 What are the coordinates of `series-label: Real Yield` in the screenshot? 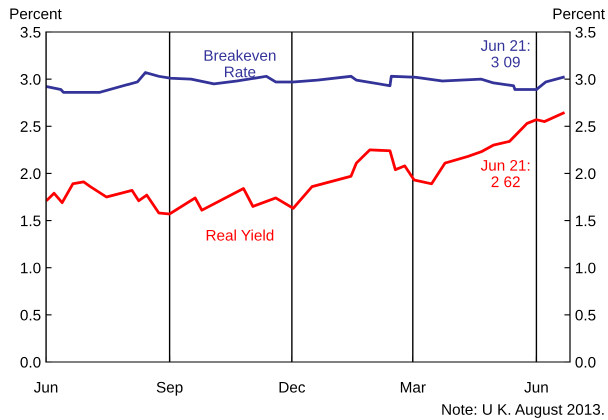 It's located at (240, 235).